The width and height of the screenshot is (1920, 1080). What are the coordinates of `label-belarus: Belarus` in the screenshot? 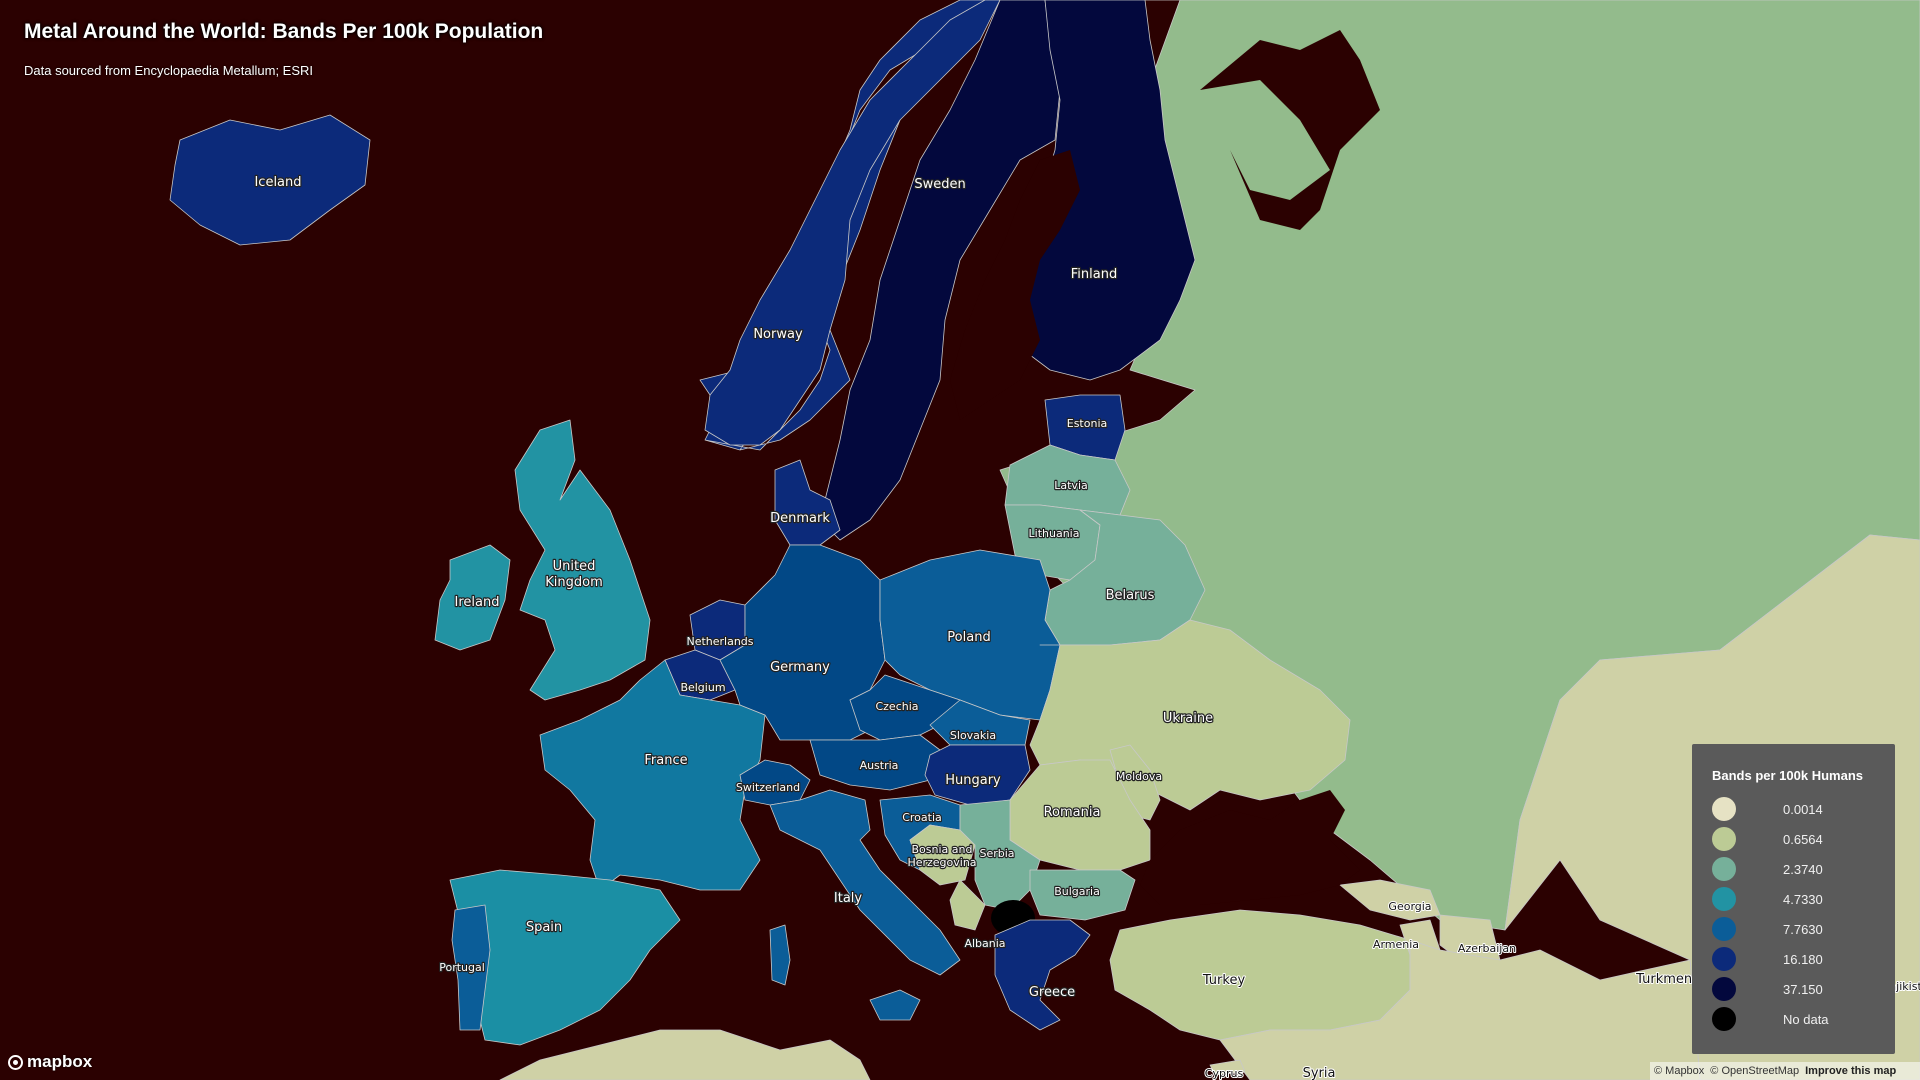 It's located at (1130, 595).